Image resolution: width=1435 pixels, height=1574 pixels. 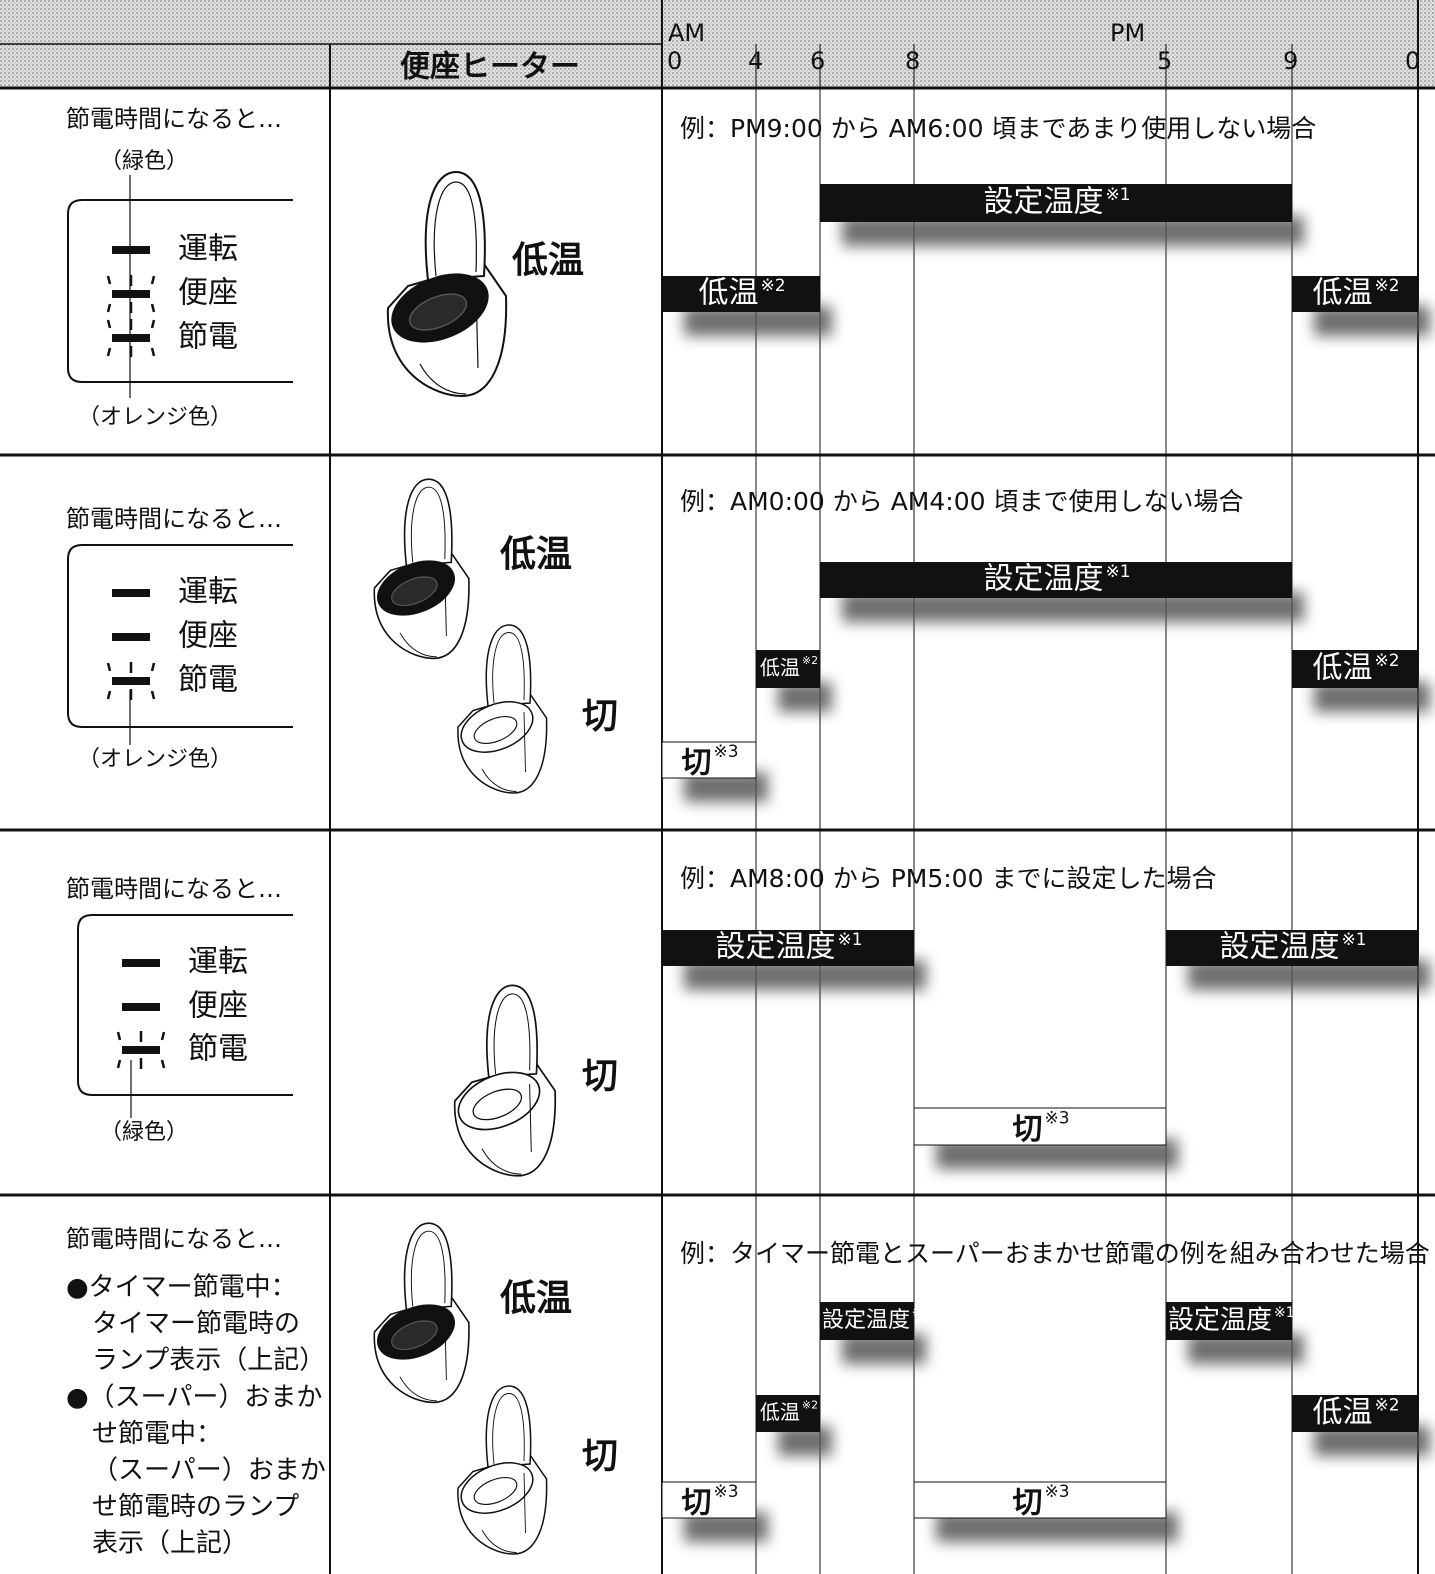 What do you see at coordinates (998, 128) in the screenshot?
I see `text: 例：PM9:00 から AM6:00 頃まであまり使用しない場合` at bounding box center [998, 128].